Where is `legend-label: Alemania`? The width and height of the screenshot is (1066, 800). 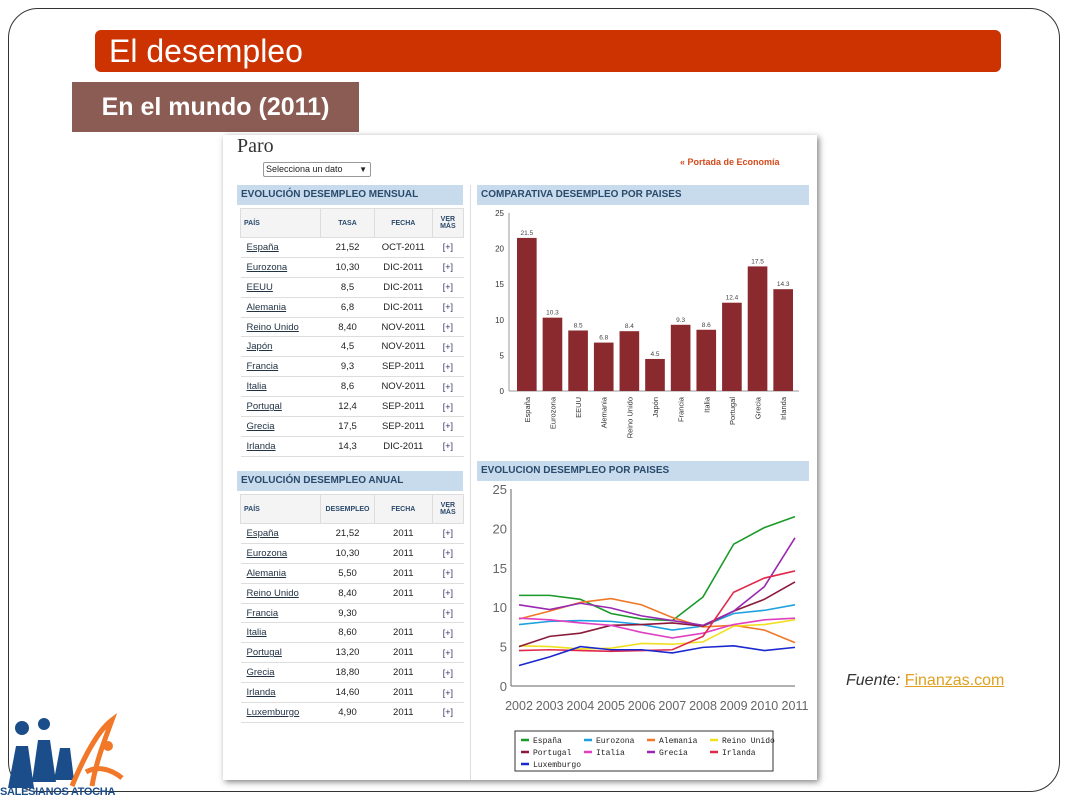
legend-label: Alemania is located at coordinates (678, 741).